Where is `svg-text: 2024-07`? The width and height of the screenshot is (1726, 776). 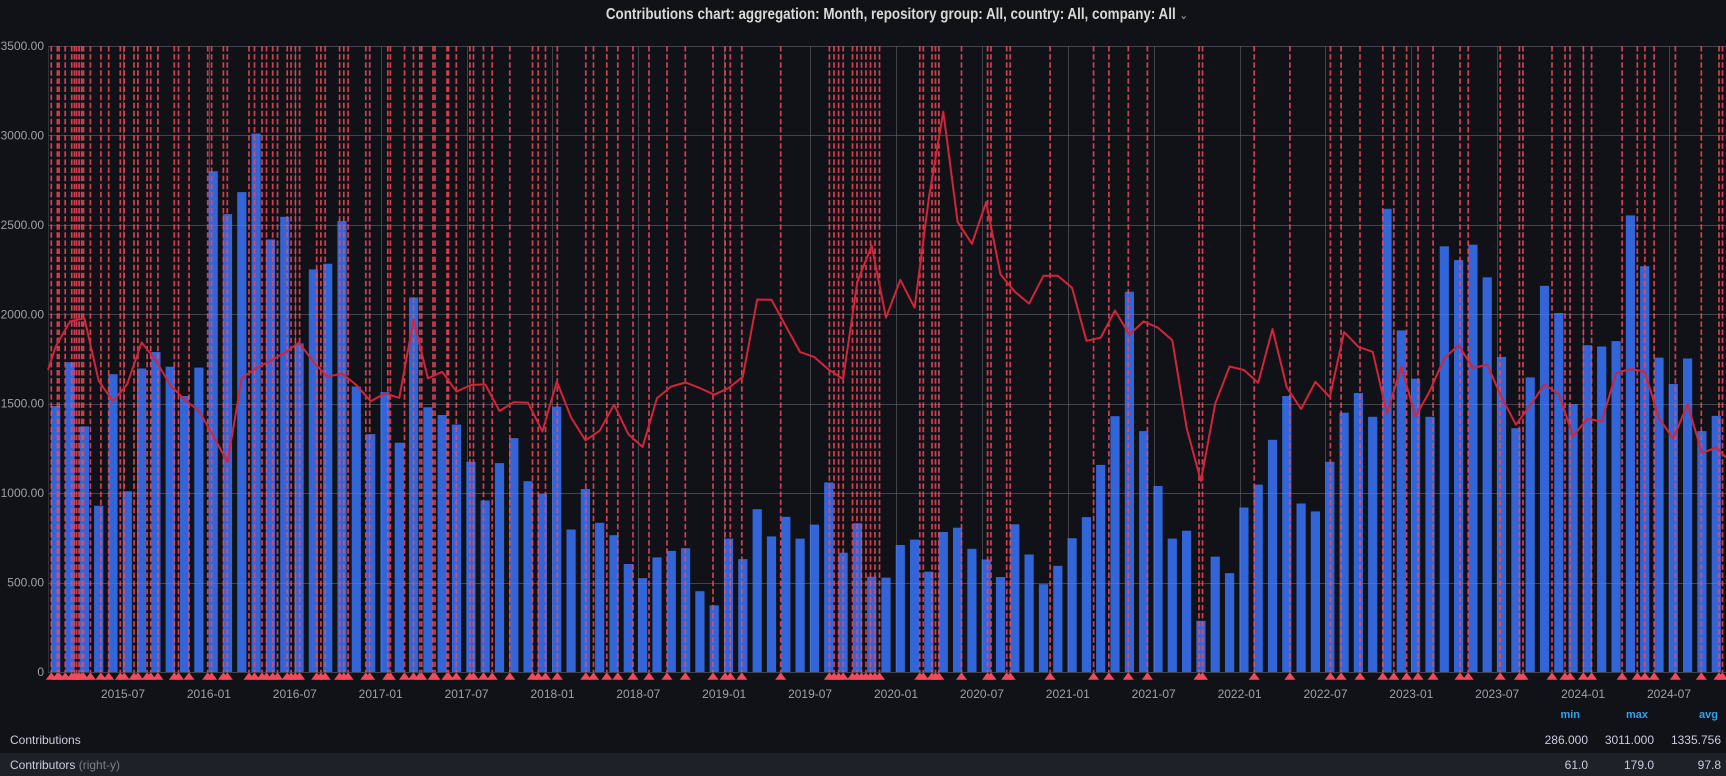
svg-text: 2024-07 is located at coordinates (1669, 694).